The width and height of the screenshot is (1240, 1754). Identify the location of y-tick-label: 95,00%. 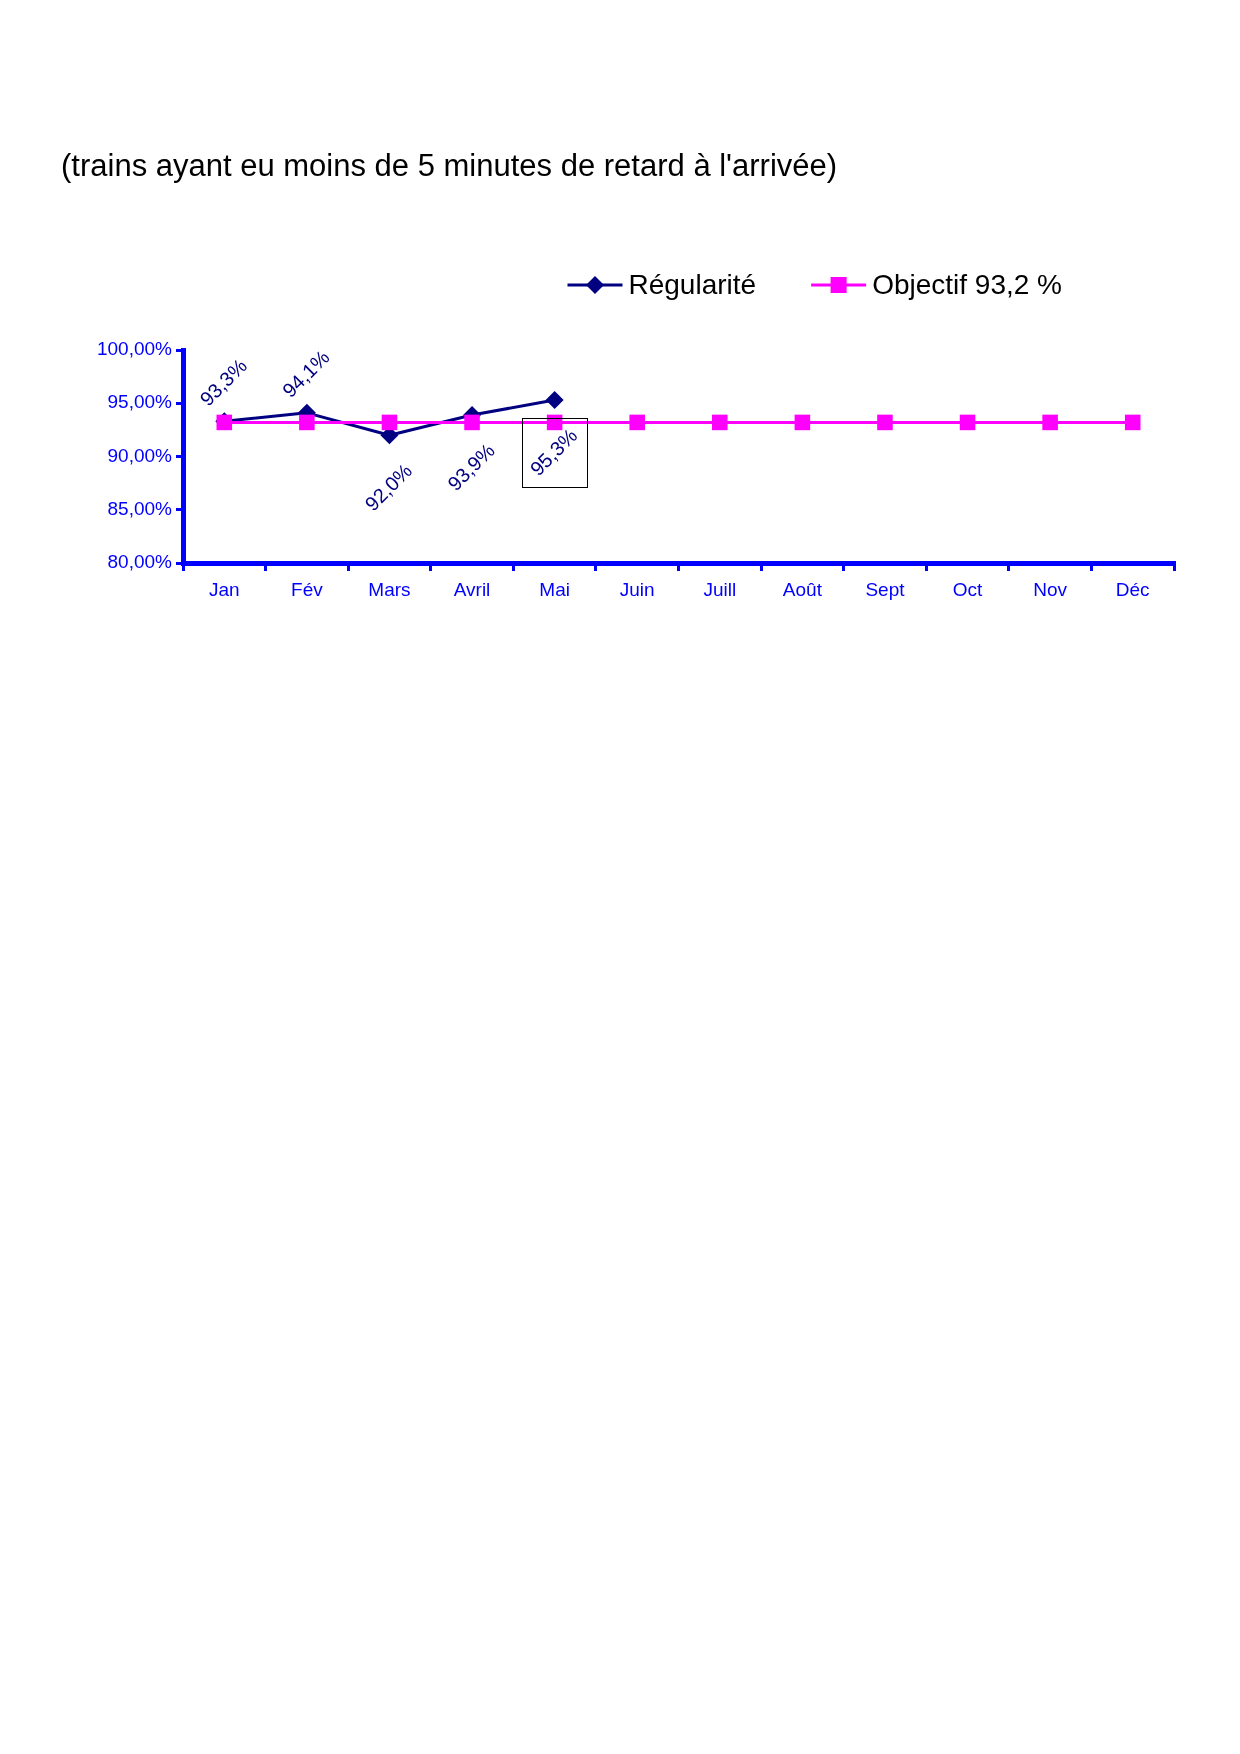
(140, 402).